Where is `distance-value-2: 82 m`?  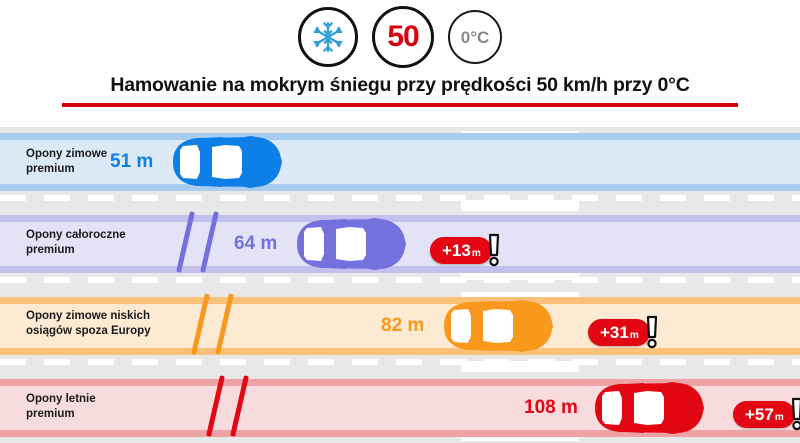
distance-value-2: 82 m is located at coordinates (403, 325).